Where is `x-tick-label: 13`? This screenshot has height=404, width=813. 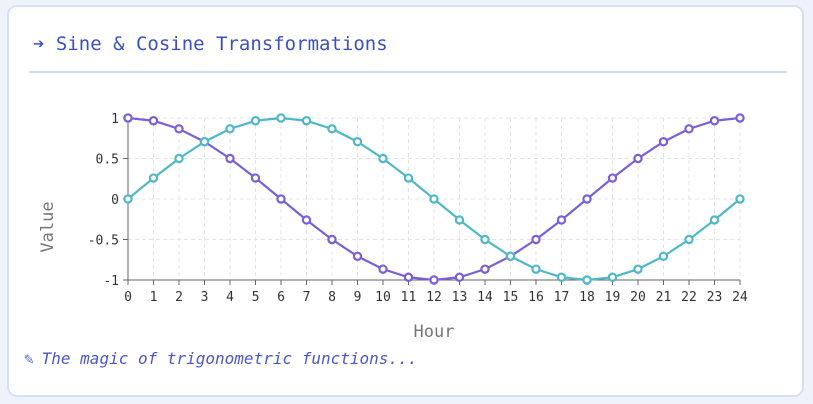 x-tick-label: 13 is located at coordinates (460, 297).